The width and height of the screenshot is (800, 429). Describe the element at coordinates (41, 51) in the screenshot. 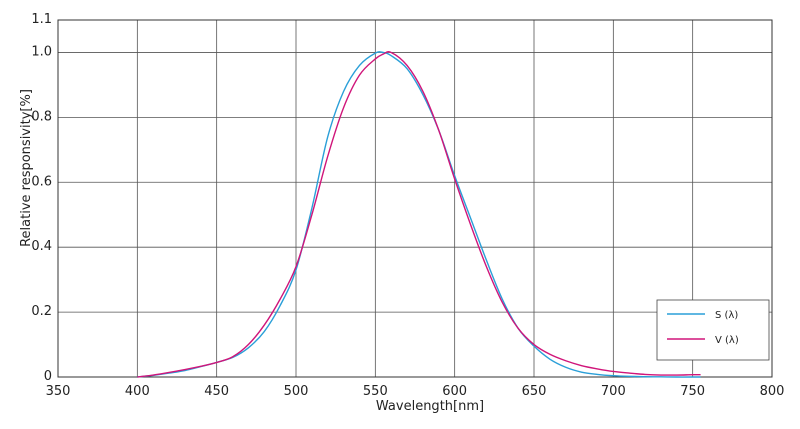

I see `y-tick-label: 1.0` at that location.